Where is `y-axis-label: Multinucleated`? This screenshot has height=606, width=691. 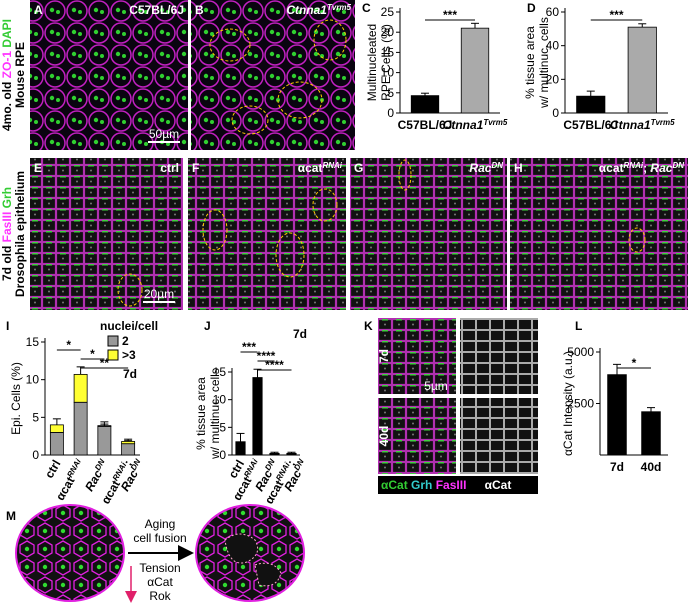
y-axis-label: Multinucleated is located at coordinates (372, 62).